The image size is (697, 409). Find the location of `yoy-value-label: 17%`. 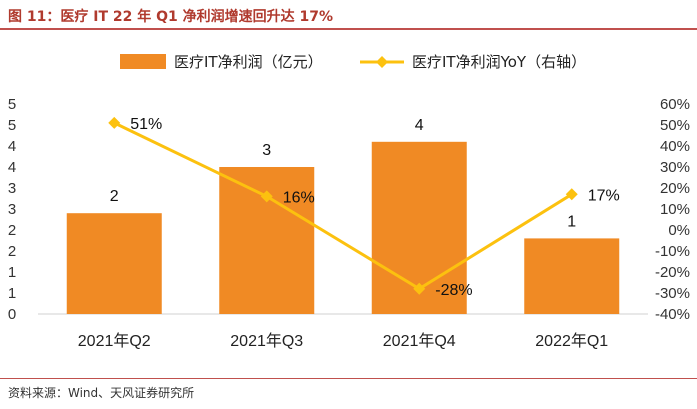

yoy-value-label: 17% is located at coordinates (604, 195).